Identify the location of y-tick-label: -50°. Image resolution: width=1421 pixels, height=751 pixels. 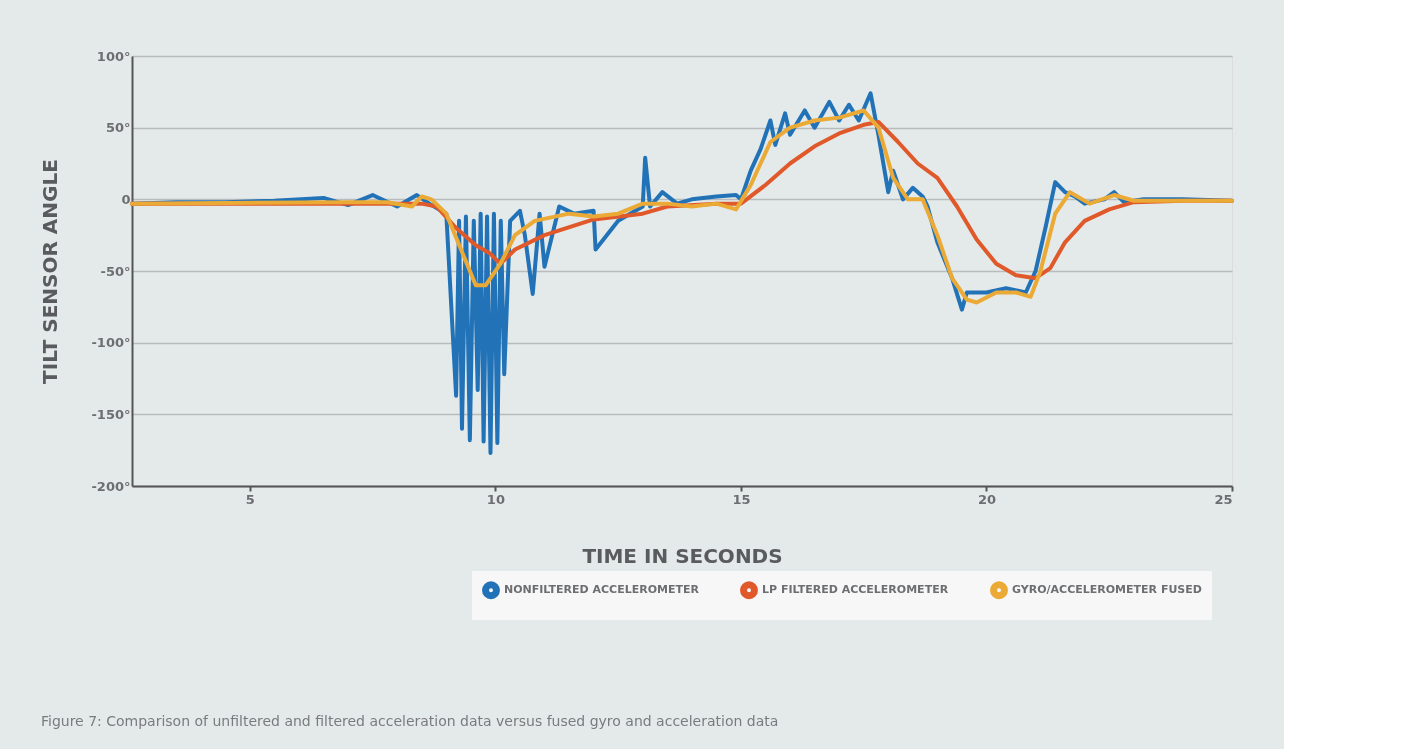
(115, 271).